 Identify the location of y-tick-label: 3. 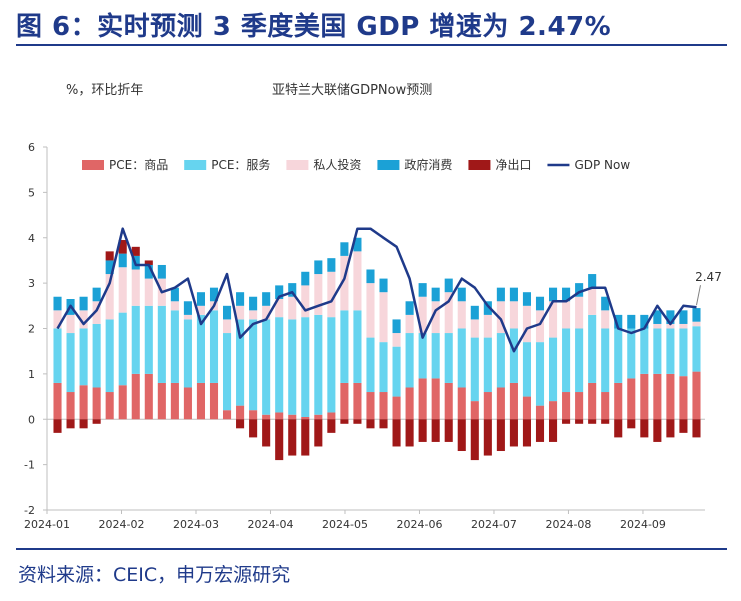
(31, 283).